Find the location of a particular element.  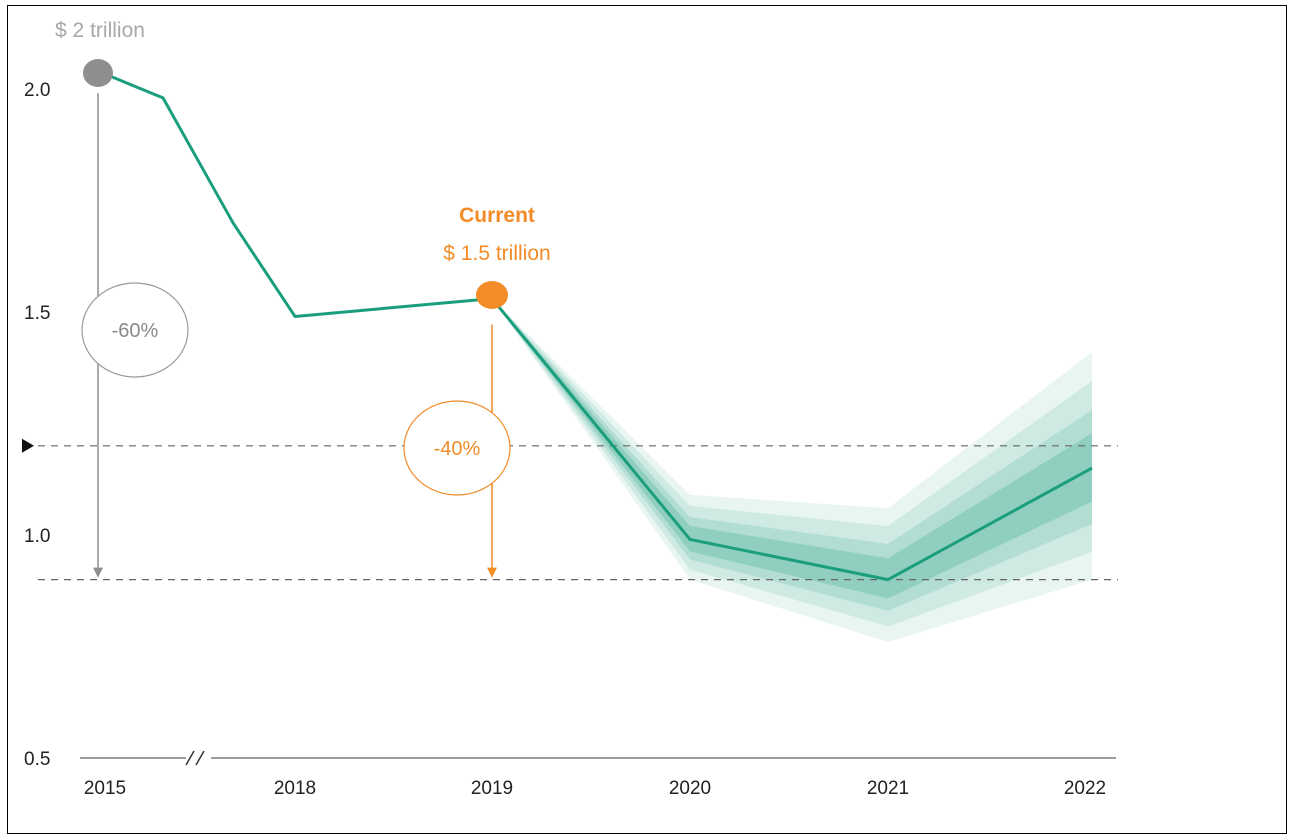

drop-percent-grey: -60% is located at coordinates (135, 331).